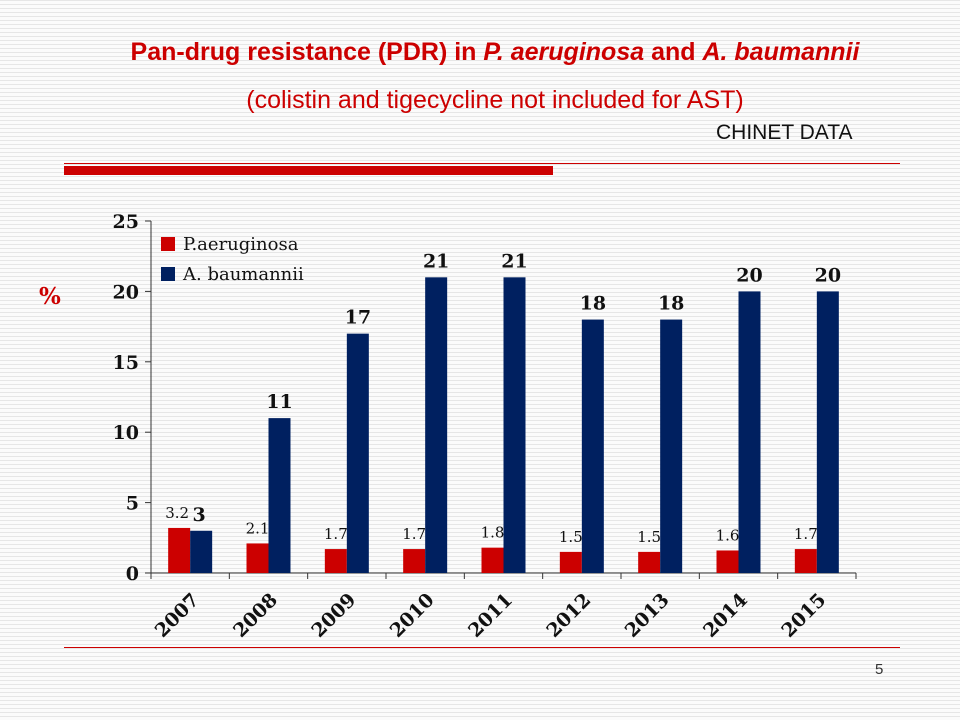 The width and height of the screenshot is (960, 720). Describe the element at coordinates (232, 259) in the screenshot. I see `chart-legend: P.aeruginosa A. baumannii` at that location.